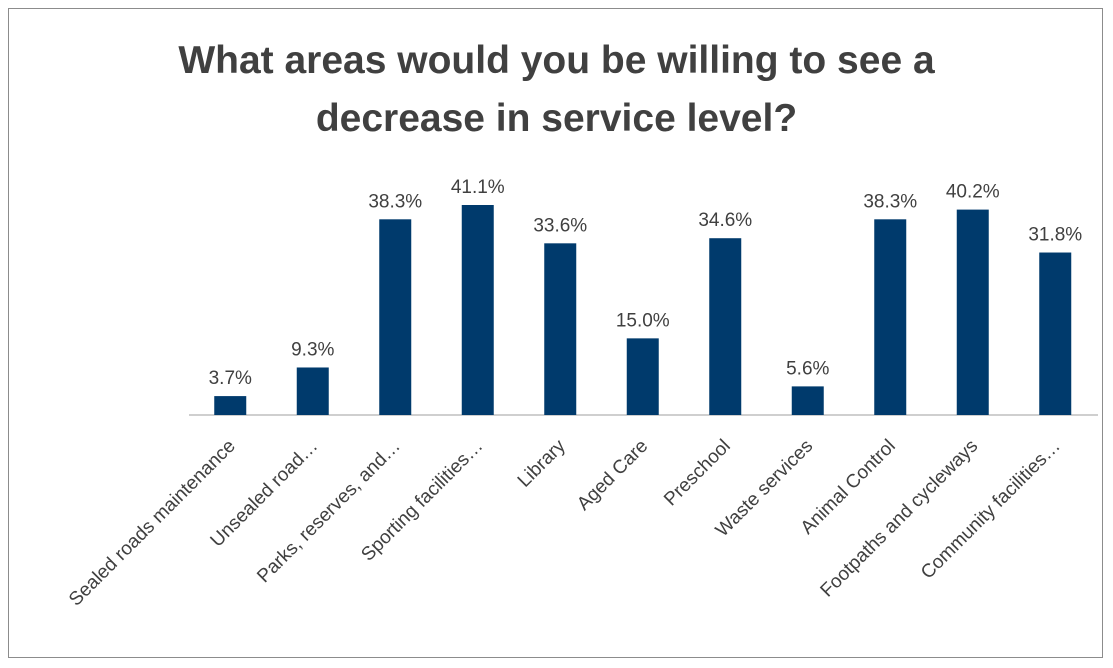 The width and height of the screenshot is (1113, 668). What do you see at coordinates (556, 60) in the screenshot?
I see `chart-title-line-1: What areas would you be willing to see a` at bounding box center [556, 60].